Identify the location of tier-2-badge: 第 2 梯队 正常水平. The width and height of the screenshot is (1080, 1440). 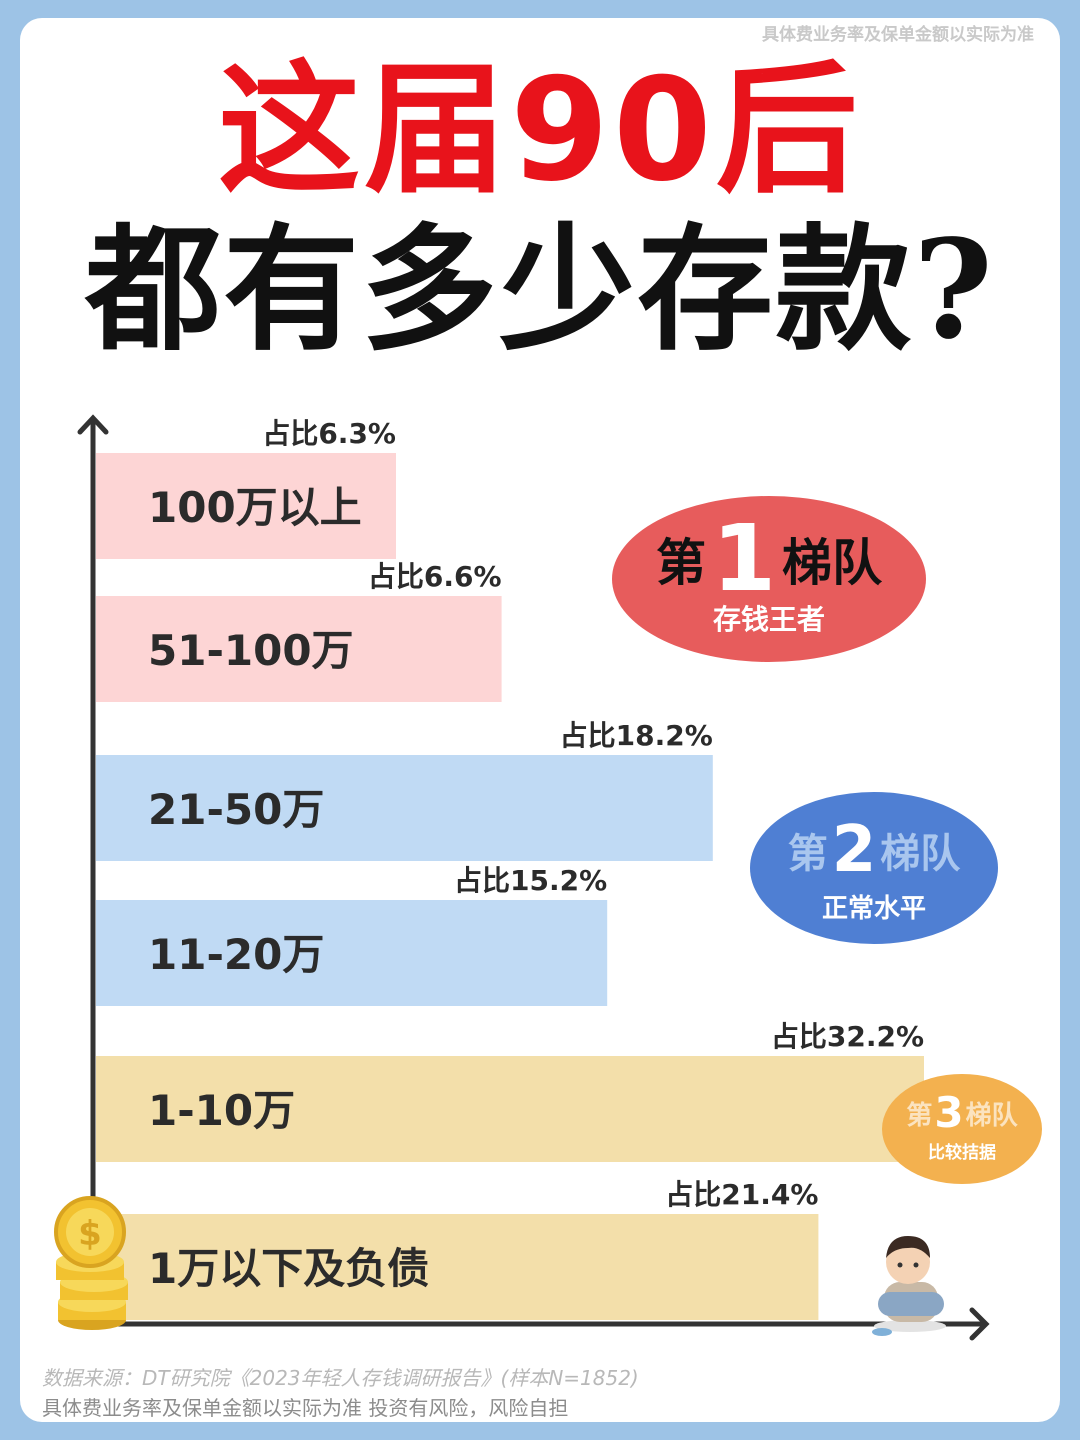
(874, 868).